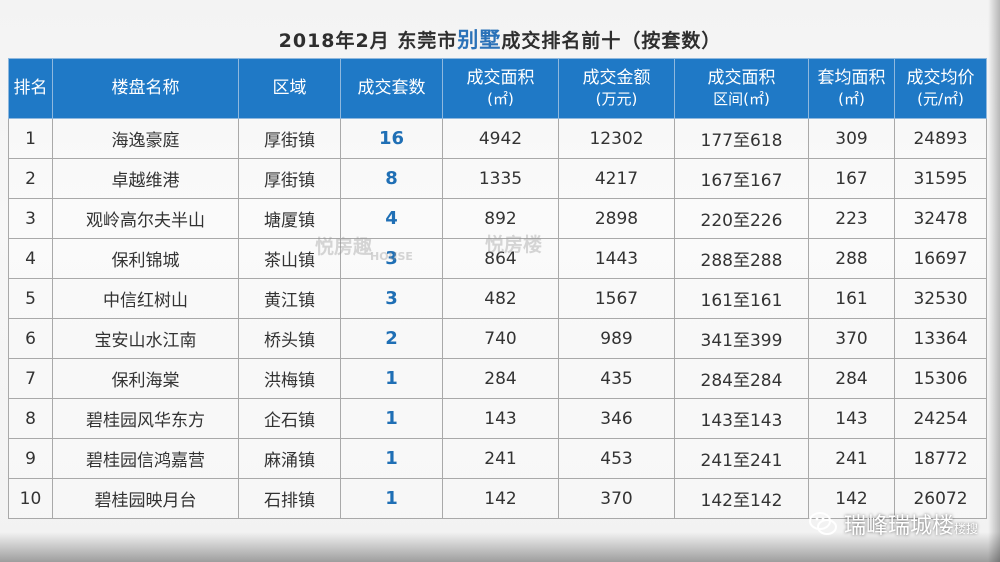 This screenshot has height=562, width=1000. Describe the element at coordinates (741, 418) in the screenshot. I see `table-cell: 143至143` at that location.